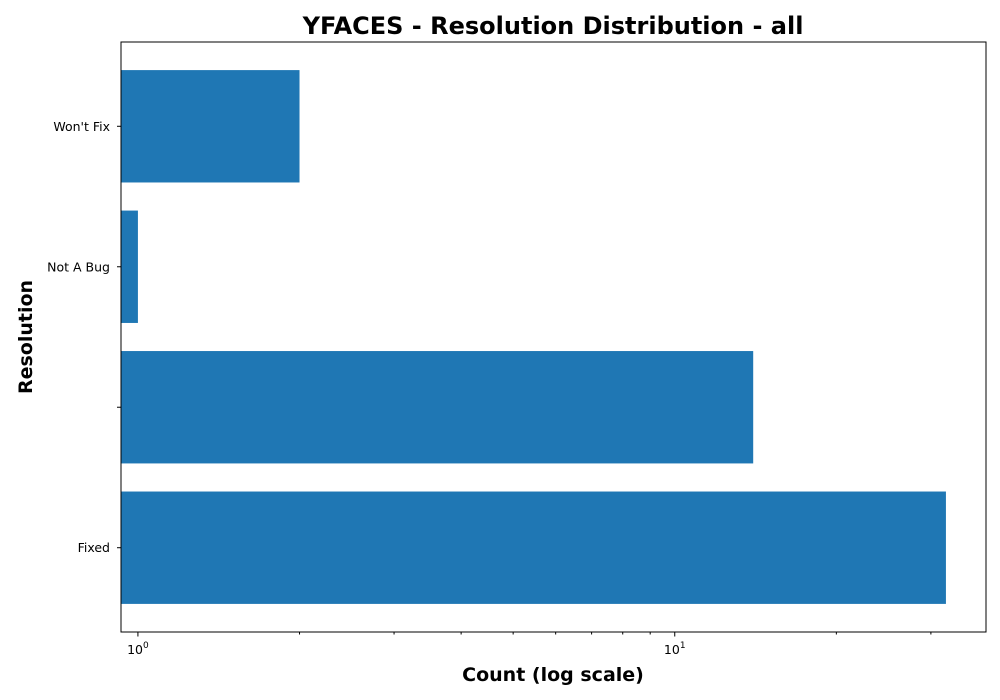  What do you see at coordinates (94, 547) in the screenshot?
I see `y-tick-label: Fixed` at bounding box center [94, 547].